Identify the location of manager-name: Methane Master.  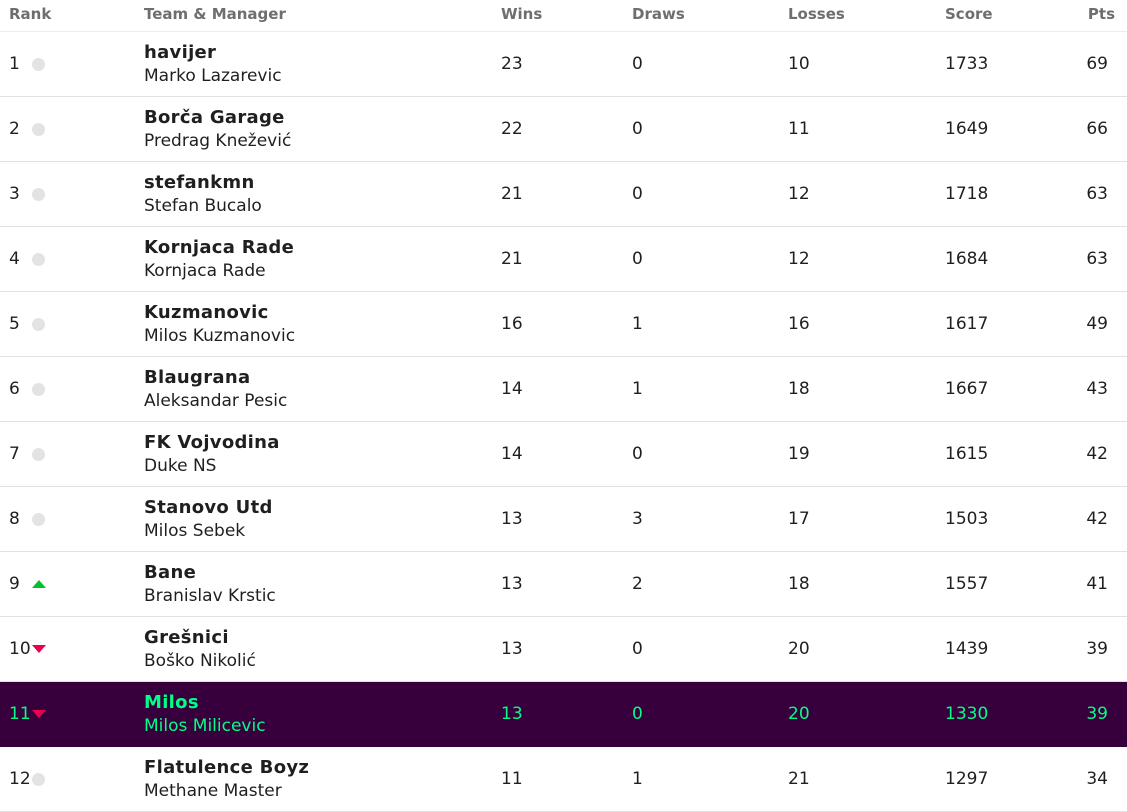
(213, 791).